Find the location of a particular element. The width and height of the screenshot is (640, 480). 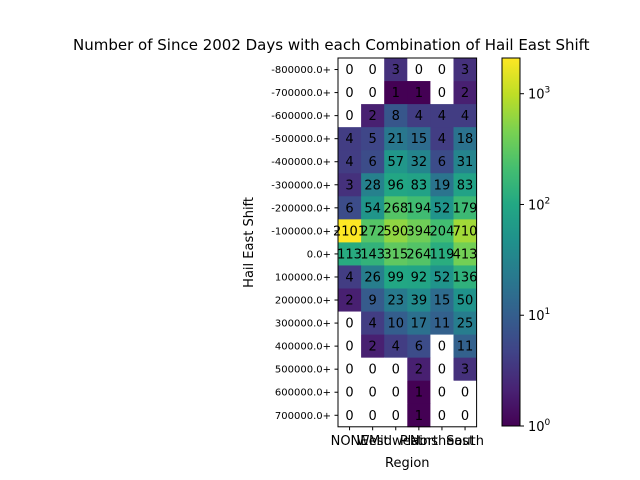

cell-value-label: 28 is located at coordinates (372, 185).